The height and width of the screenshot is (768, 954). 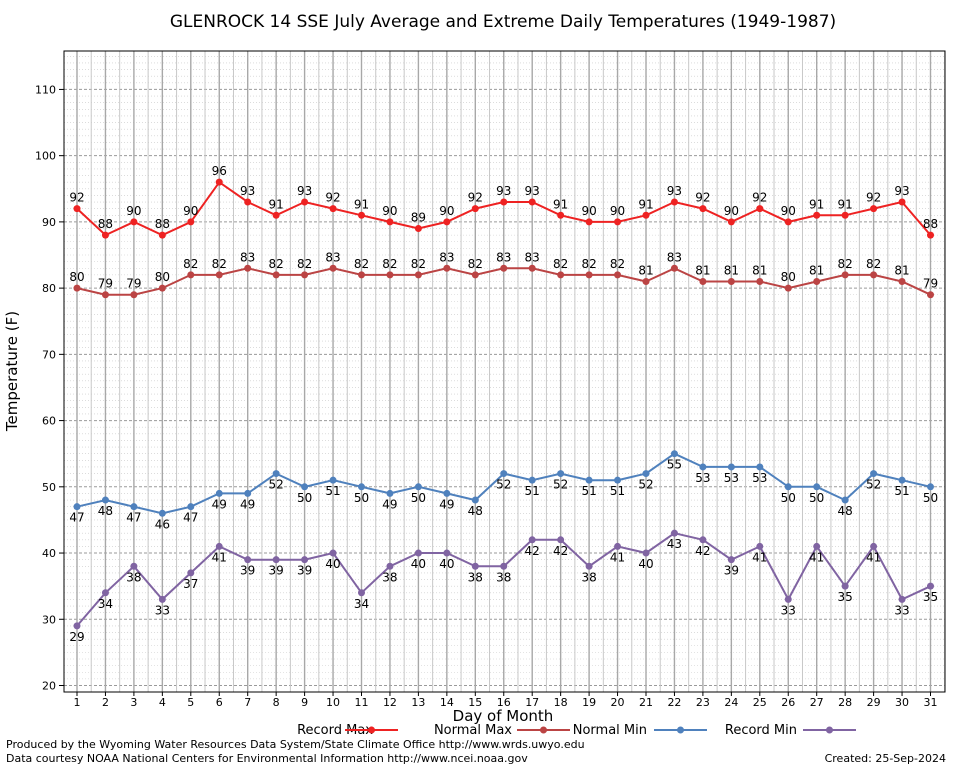 What do you see at coordinates (874, 702) in the screenshot?
I see `x-tick-label: 29` at bounding box center [874, 702].